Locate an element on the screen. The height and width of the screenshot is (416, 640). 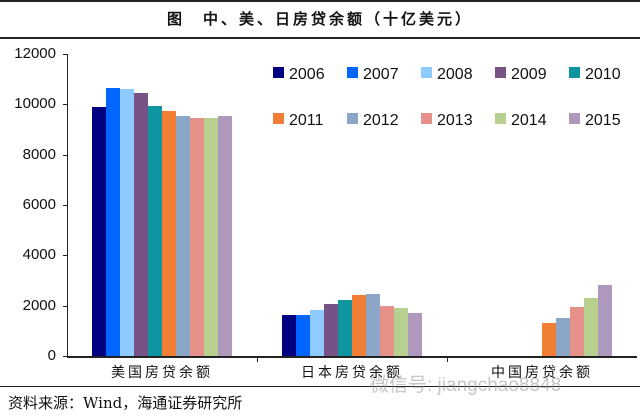
legend-item: 2014 is located at coordinates (521, 121).